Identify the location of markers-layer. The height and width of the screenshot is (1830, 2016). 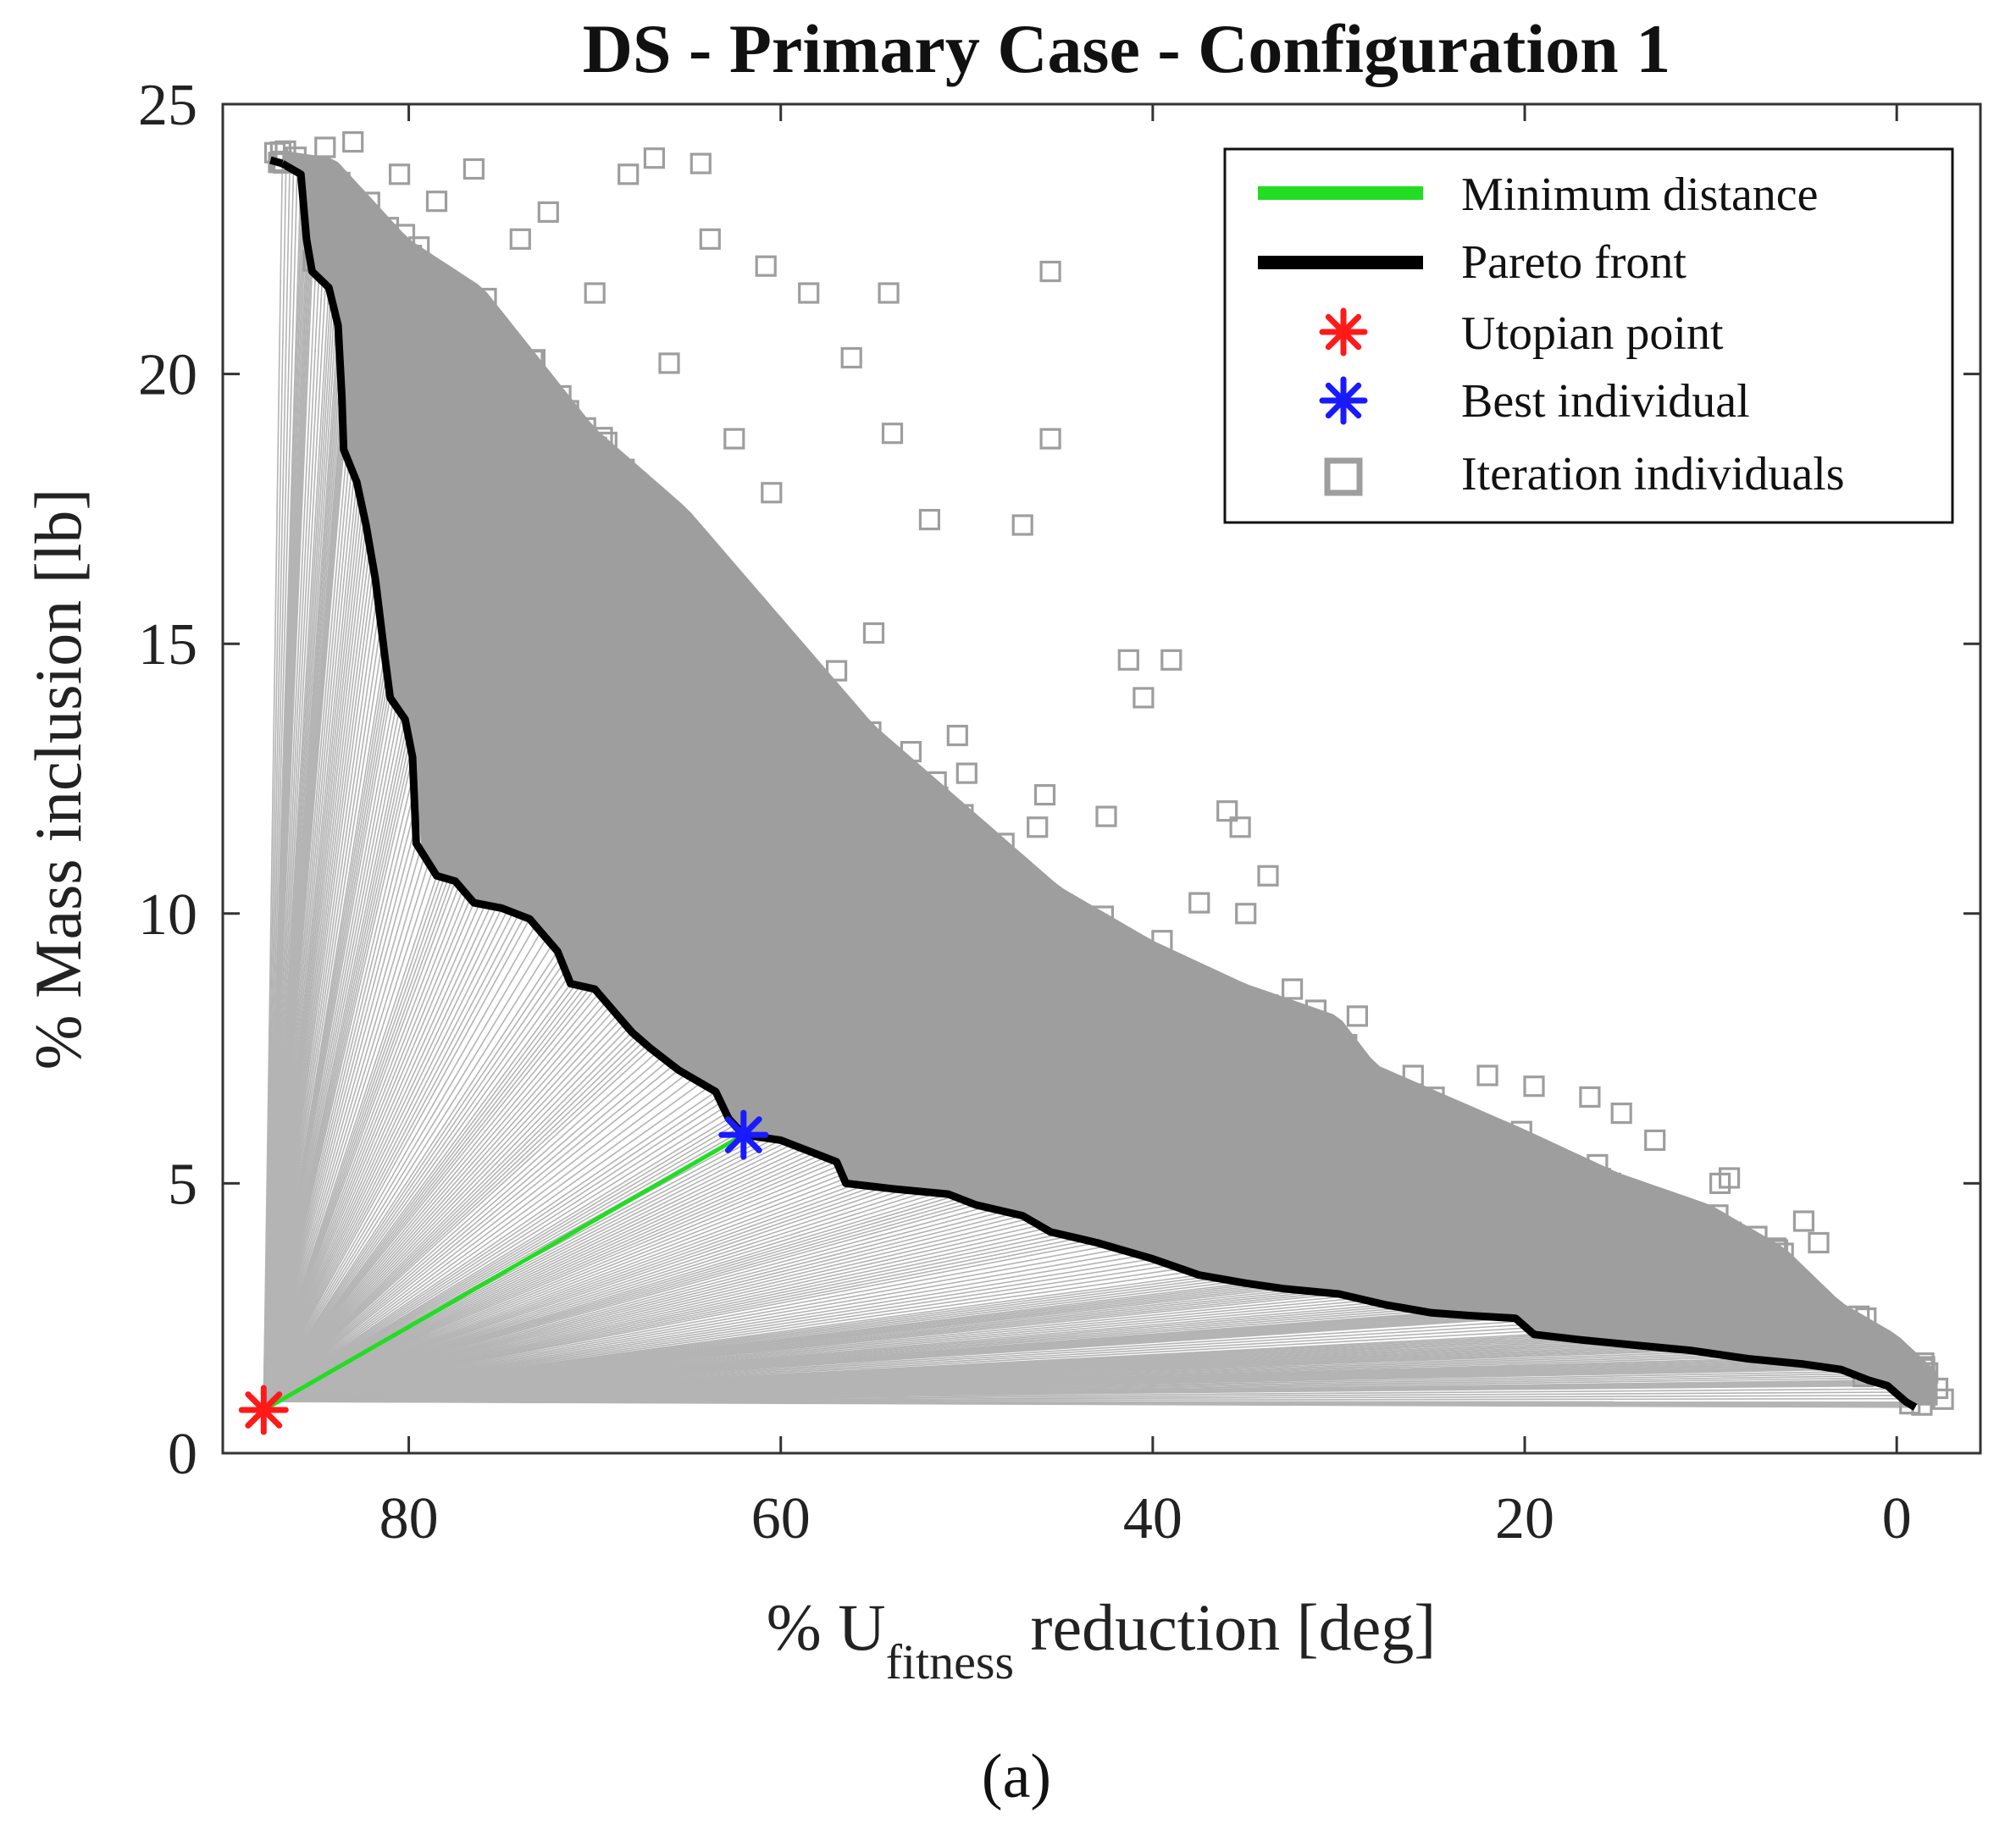
(504, 1272).